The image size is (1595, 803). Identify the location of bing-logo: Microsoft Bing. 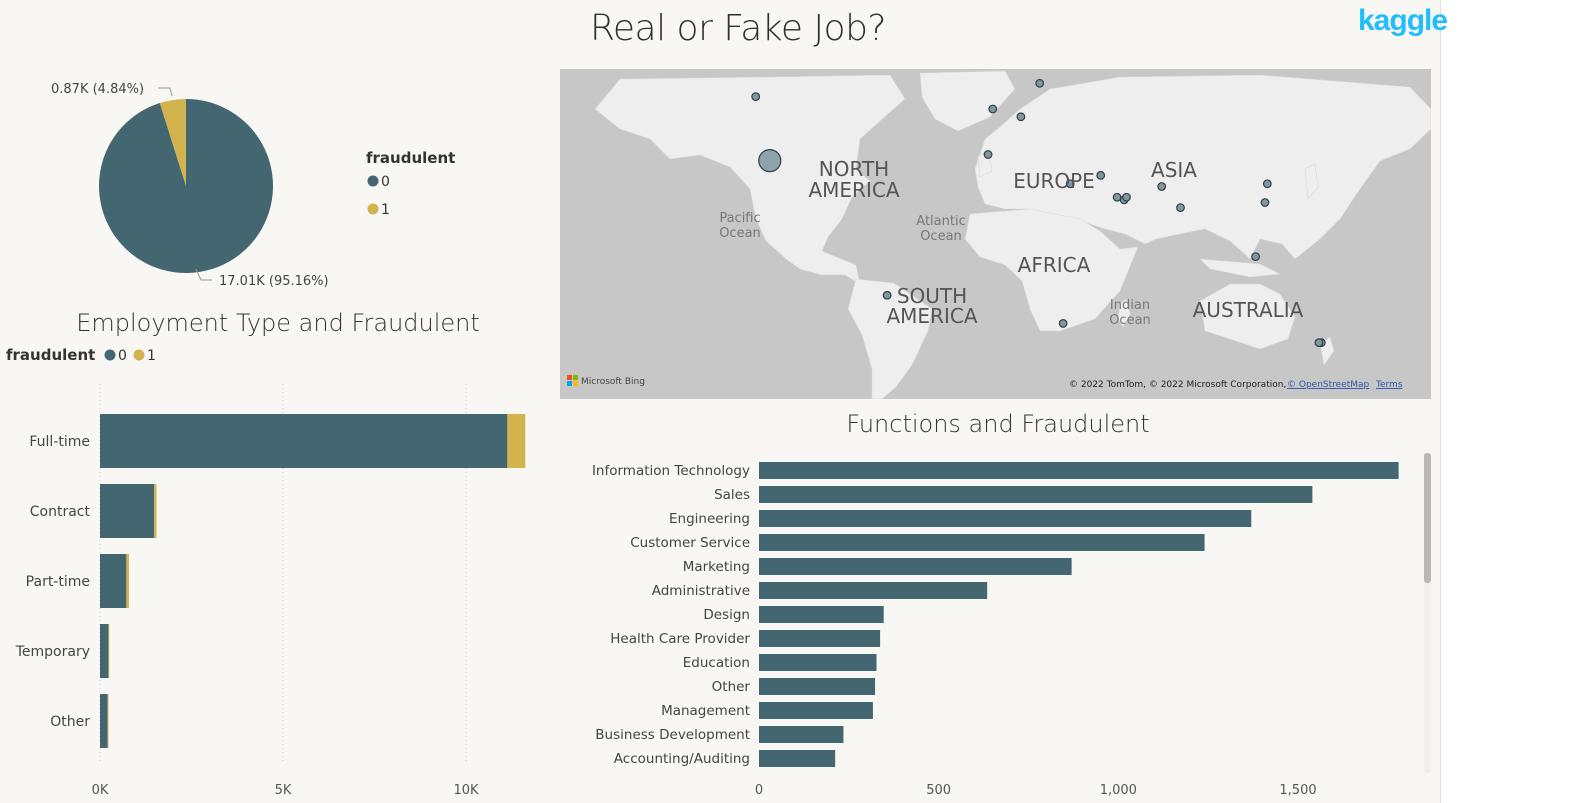
(606, 381).